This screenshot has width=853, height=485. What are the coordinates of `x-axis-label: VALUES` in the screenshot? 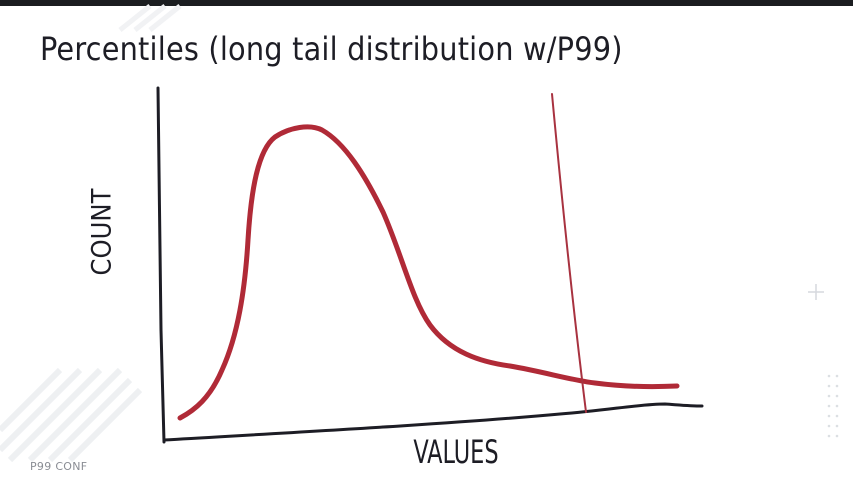 It's located at (456, 452).